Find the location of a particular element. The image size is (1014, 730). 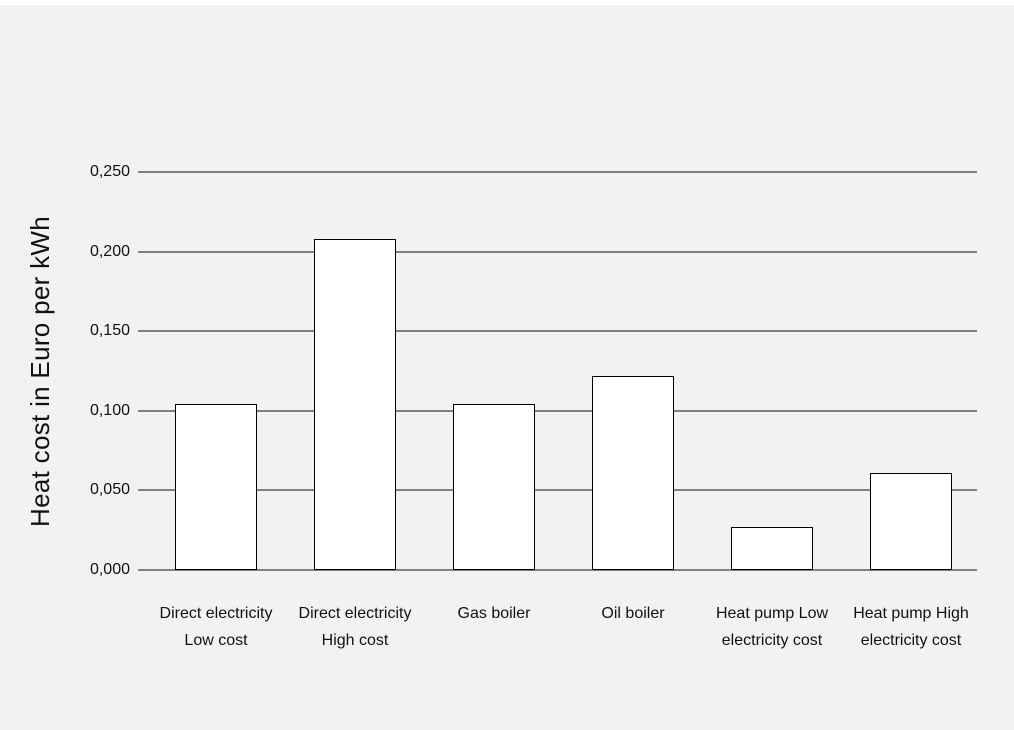

y-tick-label: 0,000 is located at coordinates (109, 569).